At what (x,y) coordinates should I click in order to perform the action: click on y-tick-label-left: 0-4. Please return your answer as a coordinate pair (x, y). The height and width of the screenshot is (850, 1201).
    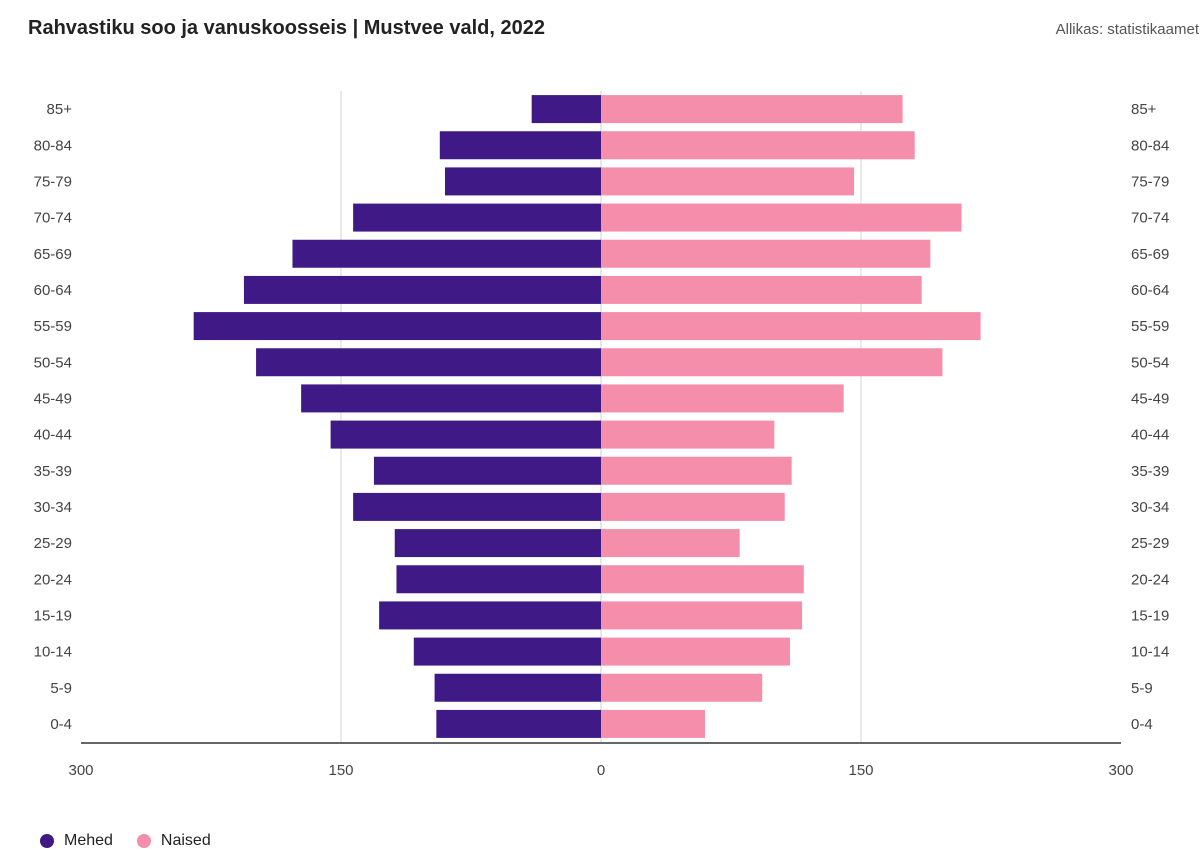
    Looking at the image, I should click on (61, 724).